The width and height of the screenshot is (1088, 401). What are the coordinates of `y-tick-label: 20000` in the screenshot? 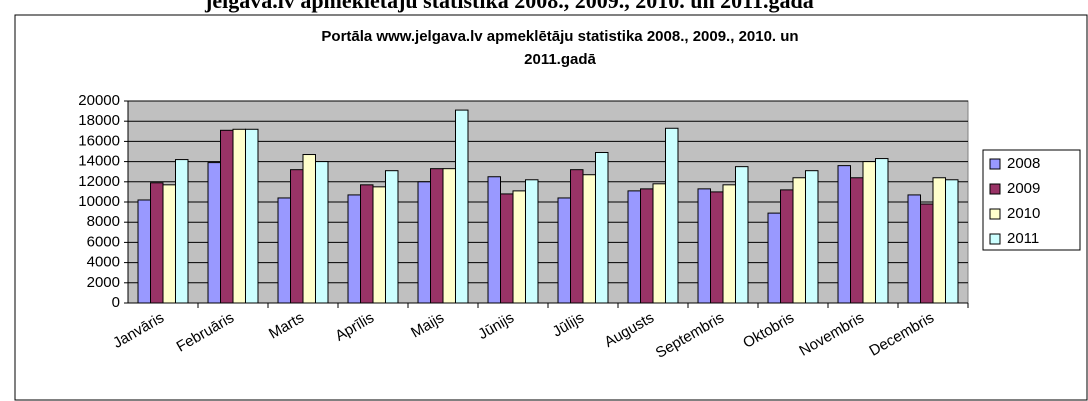 It's located at (99, 100).